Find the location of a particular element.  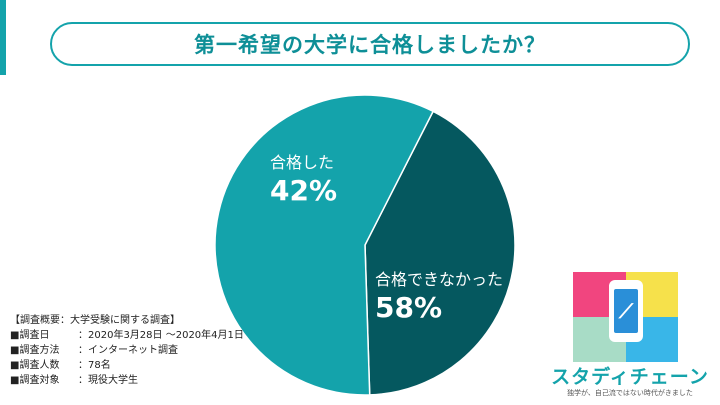

phone-icon: ⟋ is located at coordinates (626, 311).